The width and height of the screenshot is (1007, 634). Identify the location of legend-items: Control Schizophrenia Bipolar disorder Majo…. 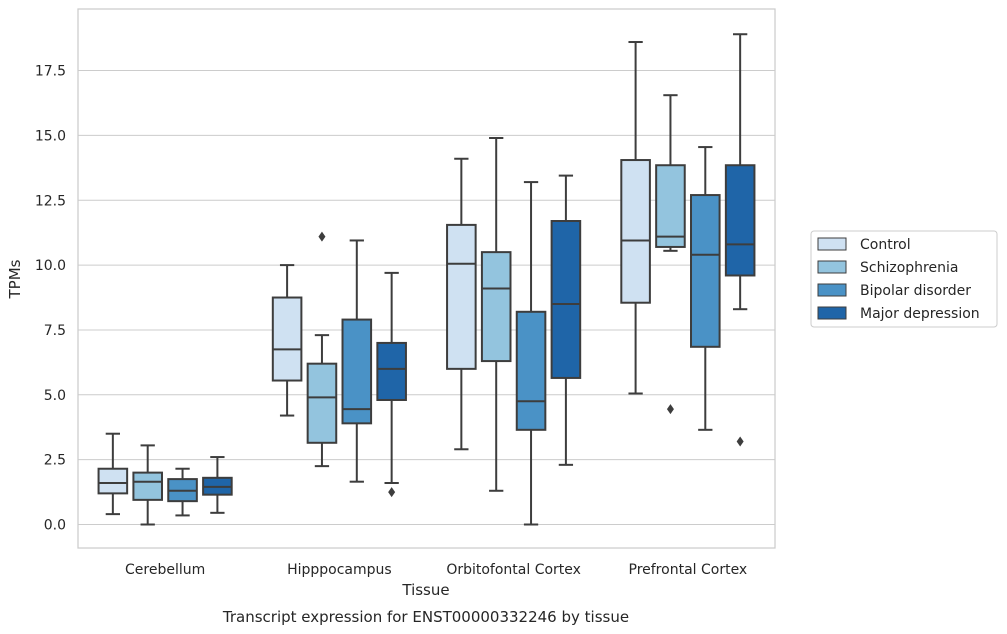
(898, 279).